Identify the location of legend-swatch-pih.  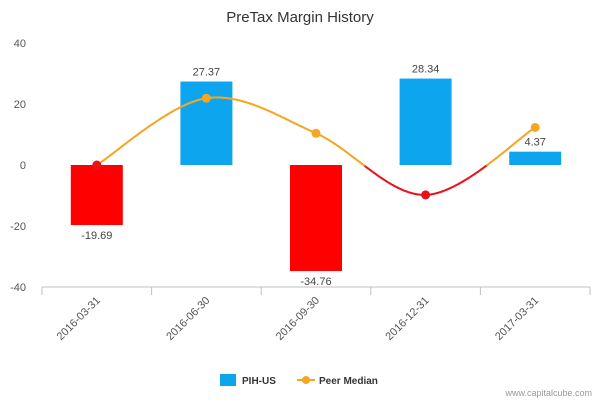
(228, 380).